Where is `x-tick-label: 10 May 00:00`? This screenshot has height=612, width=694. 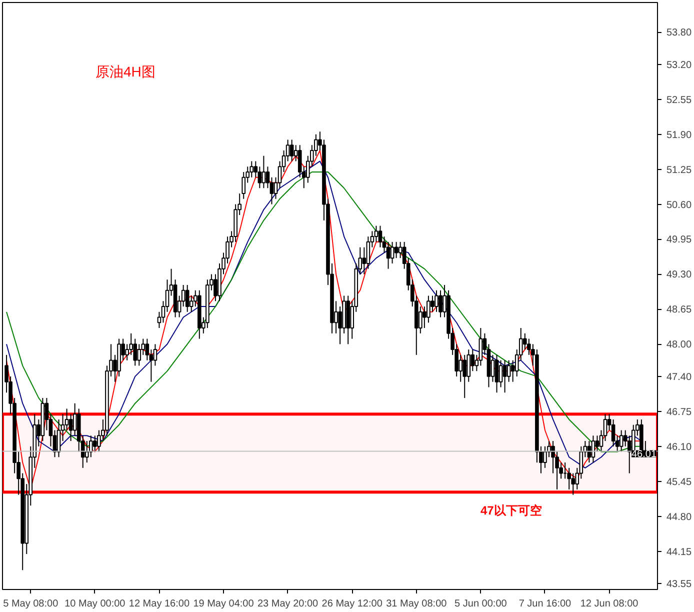 x-tick-label: 10 May 00:00 is located at coordinates (95, 604).